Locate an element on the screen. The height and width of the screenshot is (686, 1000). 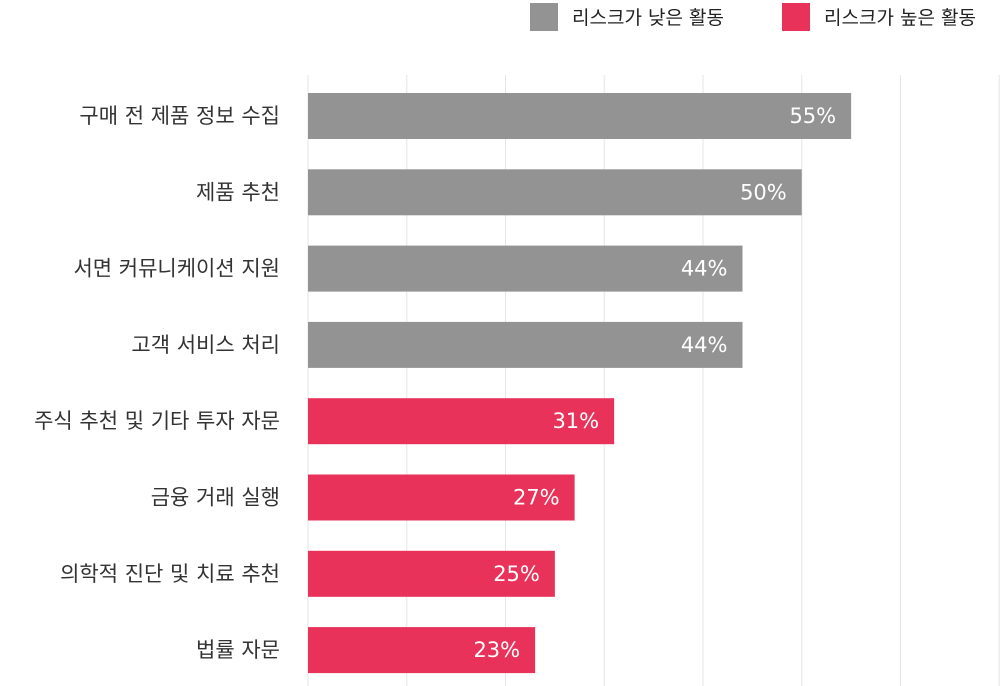
value-label-4: 44% is located at coordinates (704, 345).